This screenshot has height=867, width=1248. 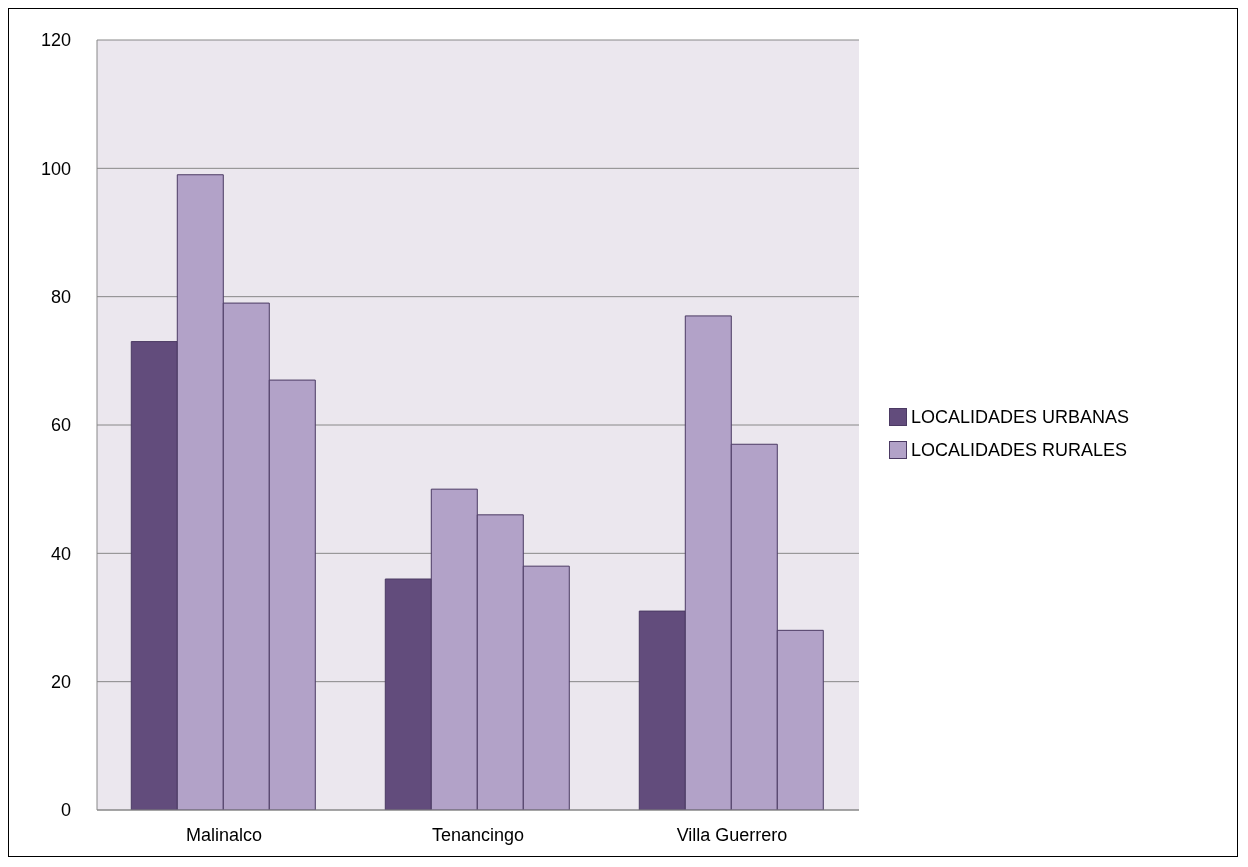 I want to click on x-tick-label: Malinalco, so click(x=224, y=834).